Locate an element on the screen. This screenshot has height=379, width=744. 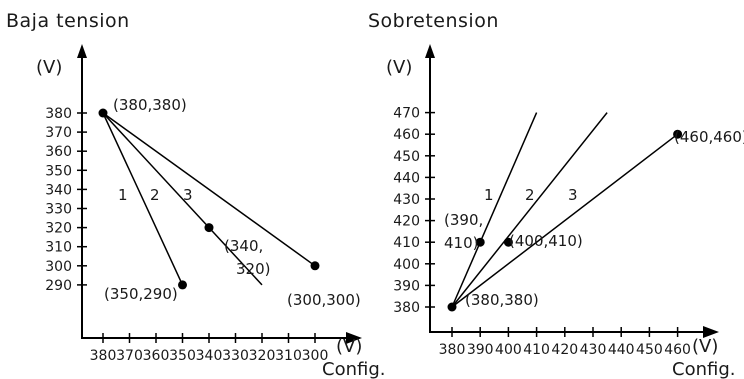
x-tick-label: 460 is located at coordinates (677, 350).